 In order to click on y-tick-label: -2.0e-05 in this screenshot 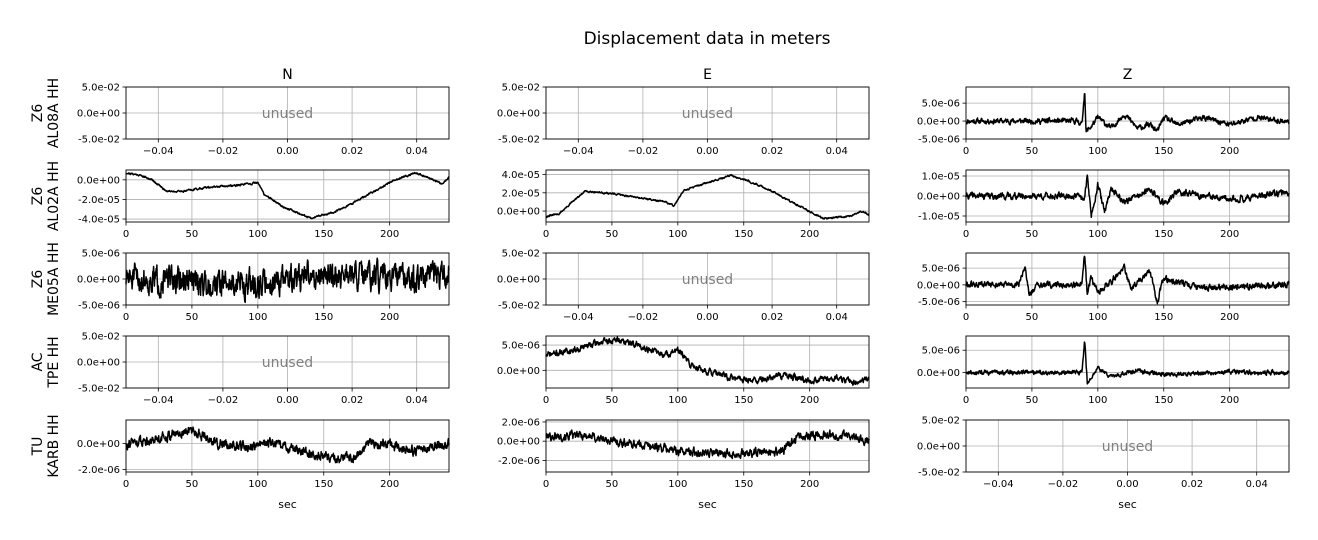, I will do `click(99, 200)`.